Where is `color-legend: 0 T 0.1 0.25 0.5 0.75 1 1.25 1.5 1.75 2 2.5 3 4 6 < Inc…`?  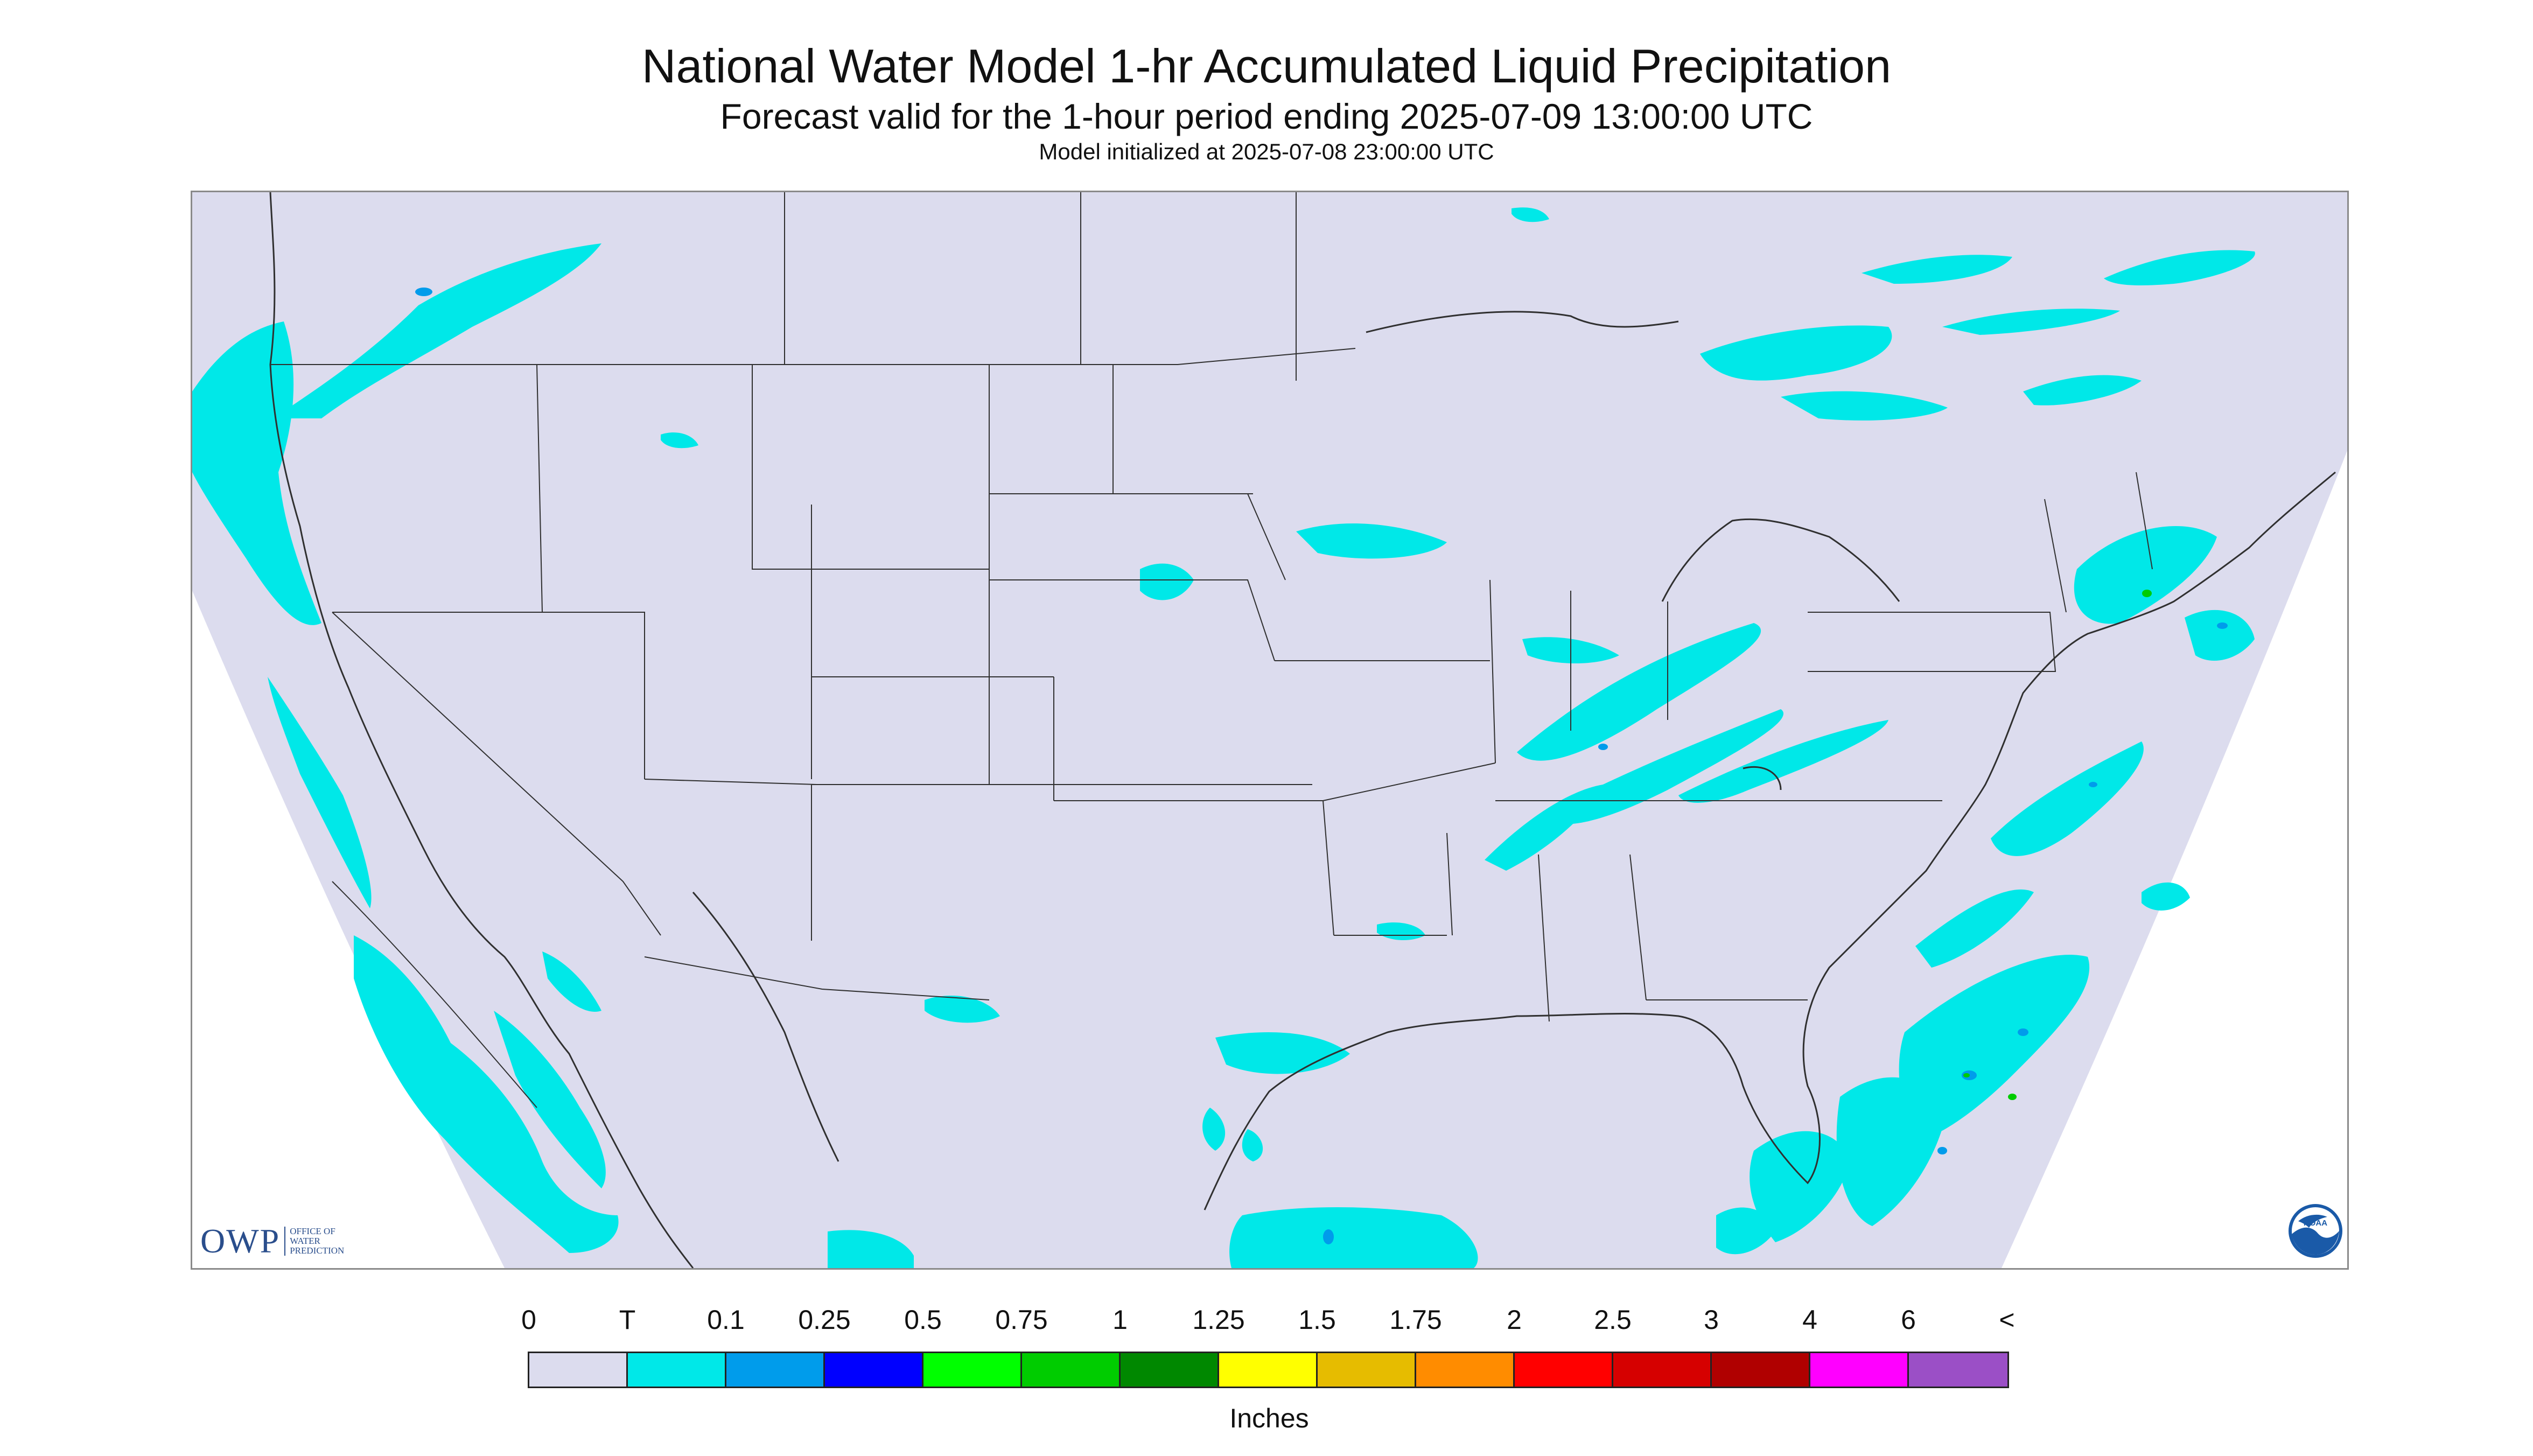 color-legend: 0 T 0.1 0.25 0.5 0.75 1 1.25 1.5 1.75 2 2.5 3 4 6 < Inc… is located at coordinates (1268, 1367).